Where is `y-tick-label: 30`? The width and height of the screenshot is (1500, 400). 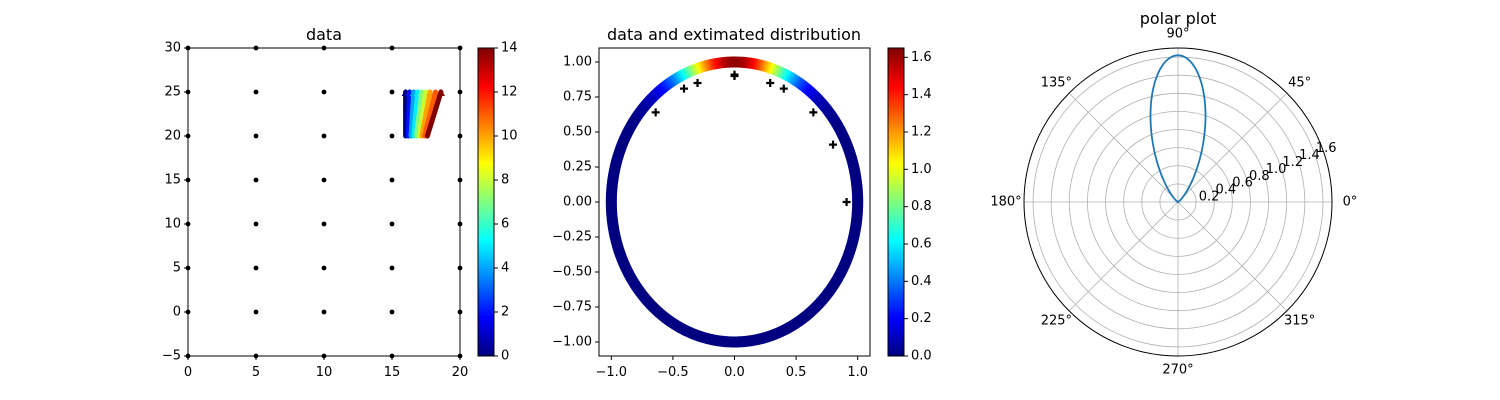
y-tick-label: 30 is located at coordinates (172, 48).